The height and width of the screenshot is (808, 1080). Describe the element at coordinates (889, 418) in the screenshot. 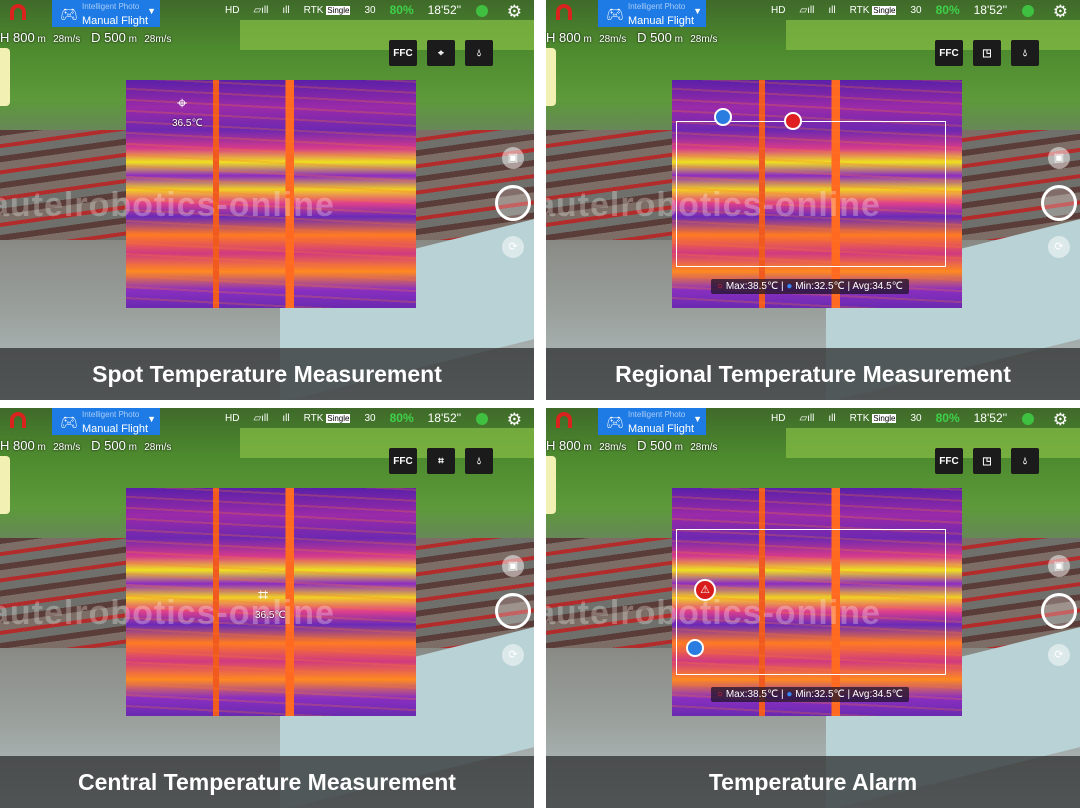

I see `status-bar: HD ▱ıll ıll RTK Single 30 80% 18'52''` at that location.